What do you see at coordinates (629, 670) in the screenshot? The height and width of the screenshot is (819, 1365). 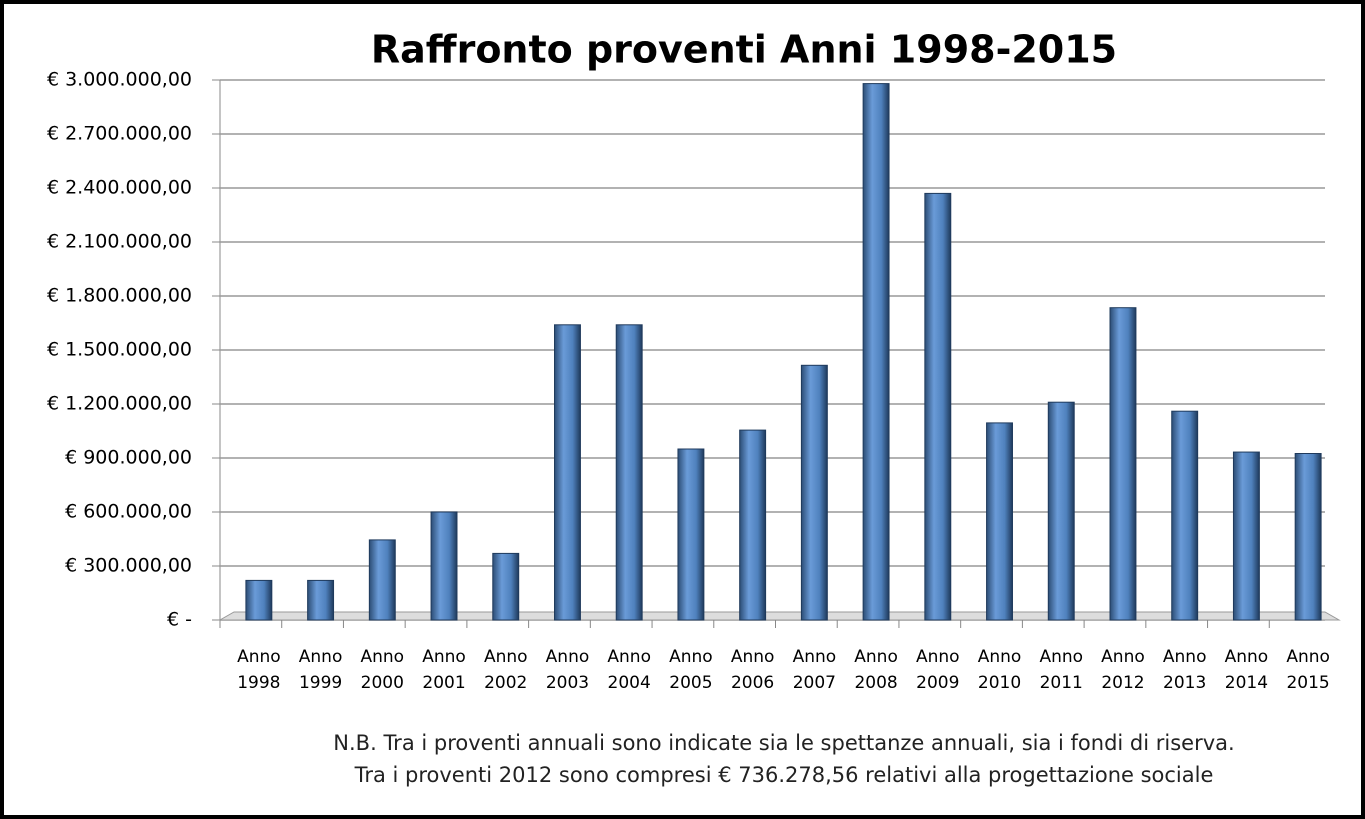 I see `x-tick-label: Anno 2004` at bounding box center [629, 670].